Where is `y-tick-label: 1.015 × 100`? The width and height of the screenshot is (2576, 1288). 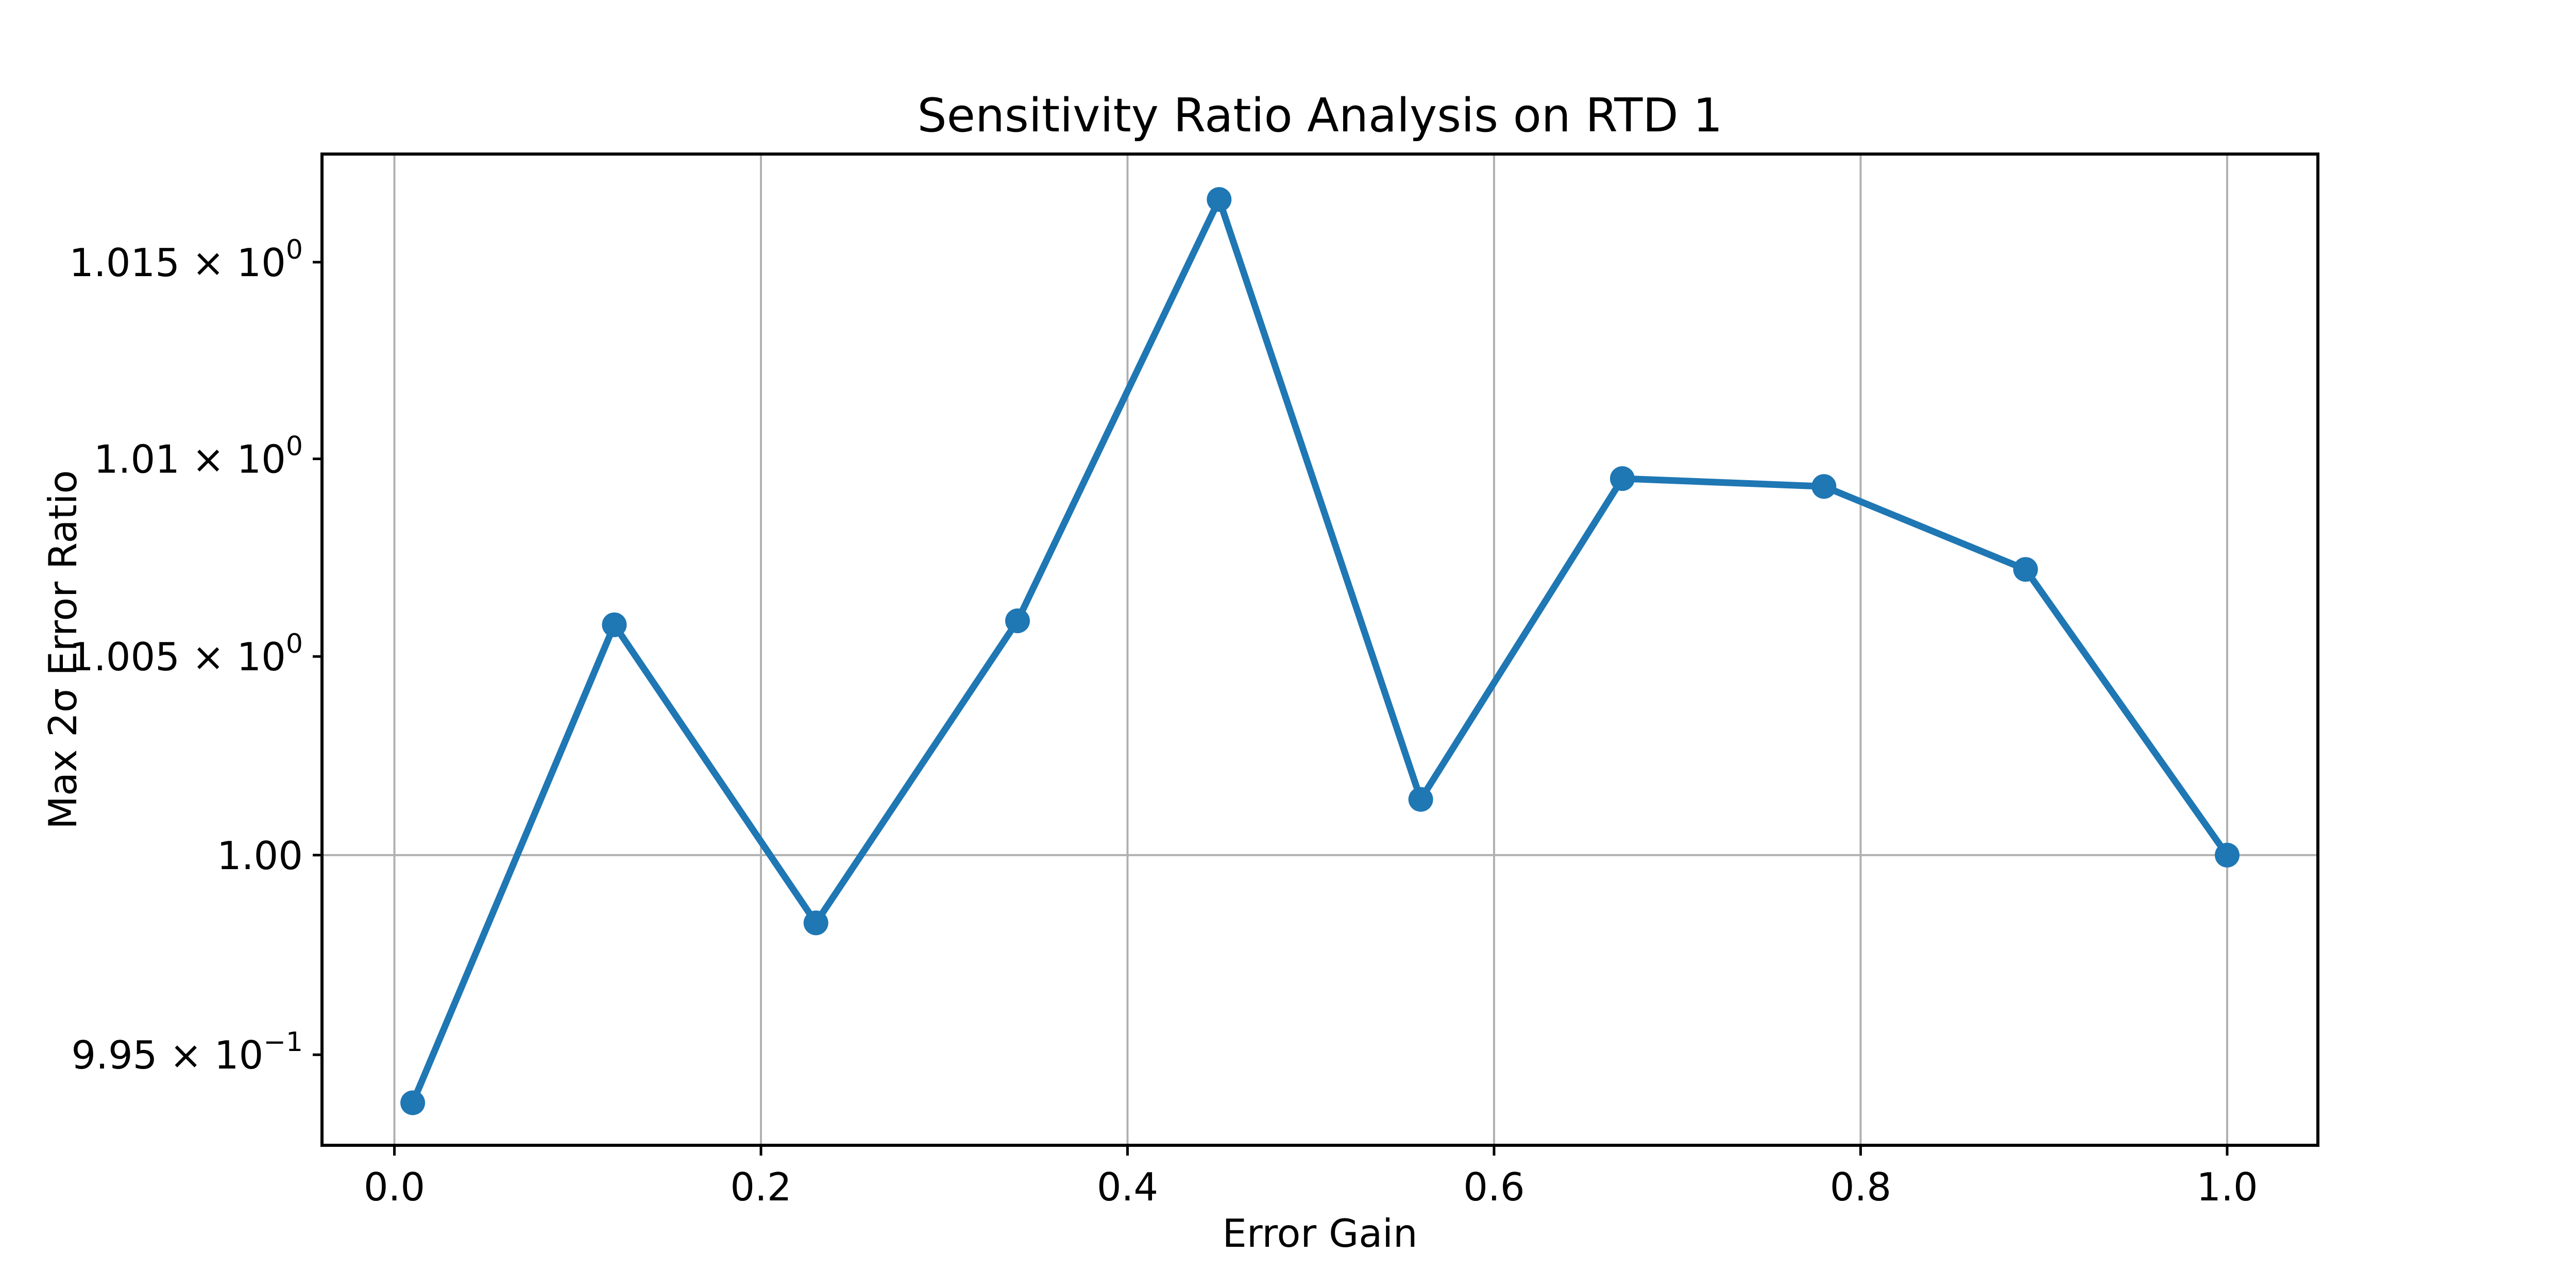 y-tick-label: 1.015 × 100 is located at coordinates (186, 259).